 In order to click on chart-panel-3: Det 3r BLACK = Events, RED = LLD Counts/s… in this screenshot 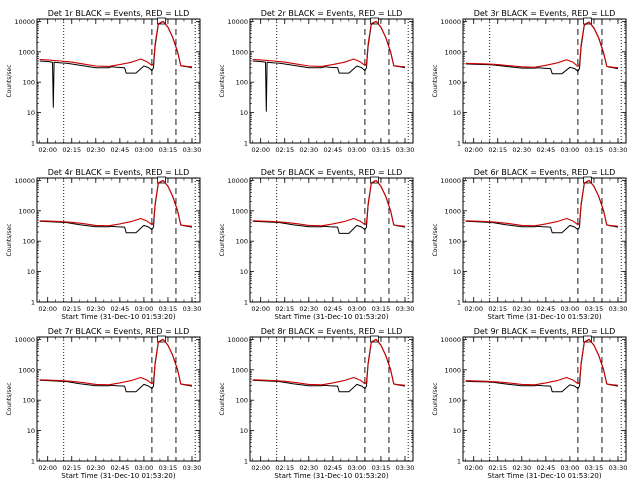, I will do `click(529, 81)`.